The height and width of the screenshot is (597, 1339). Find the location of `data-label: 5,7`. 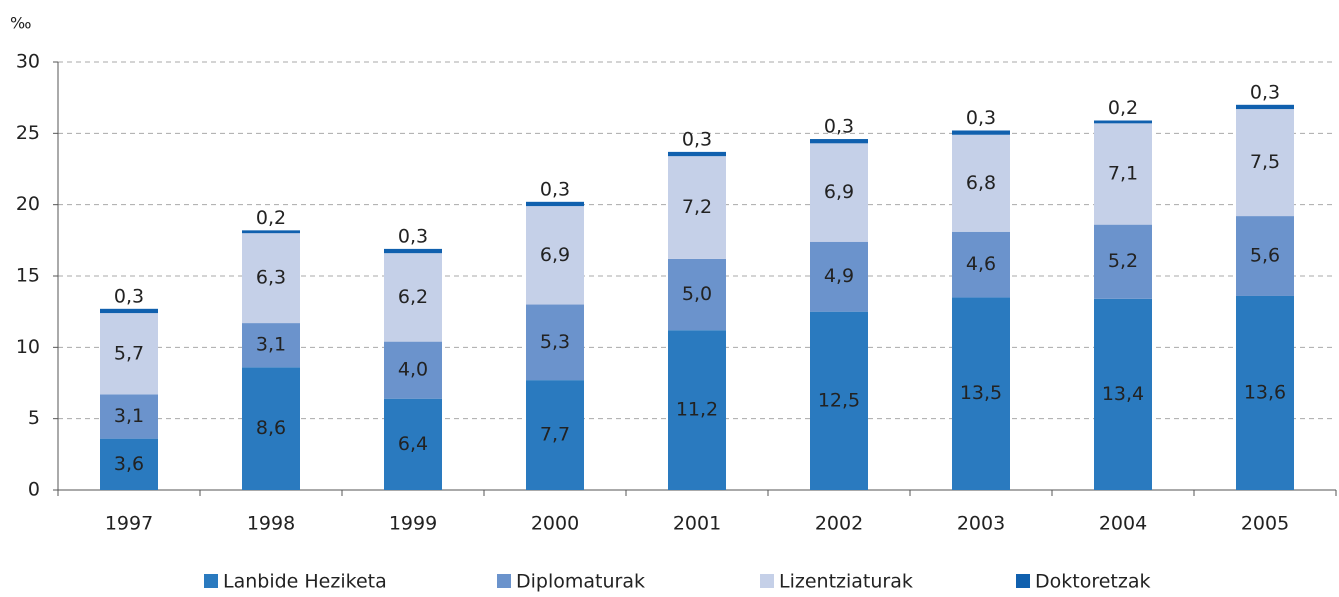

data-label: 5,7 is located at coordinates (129, 353).